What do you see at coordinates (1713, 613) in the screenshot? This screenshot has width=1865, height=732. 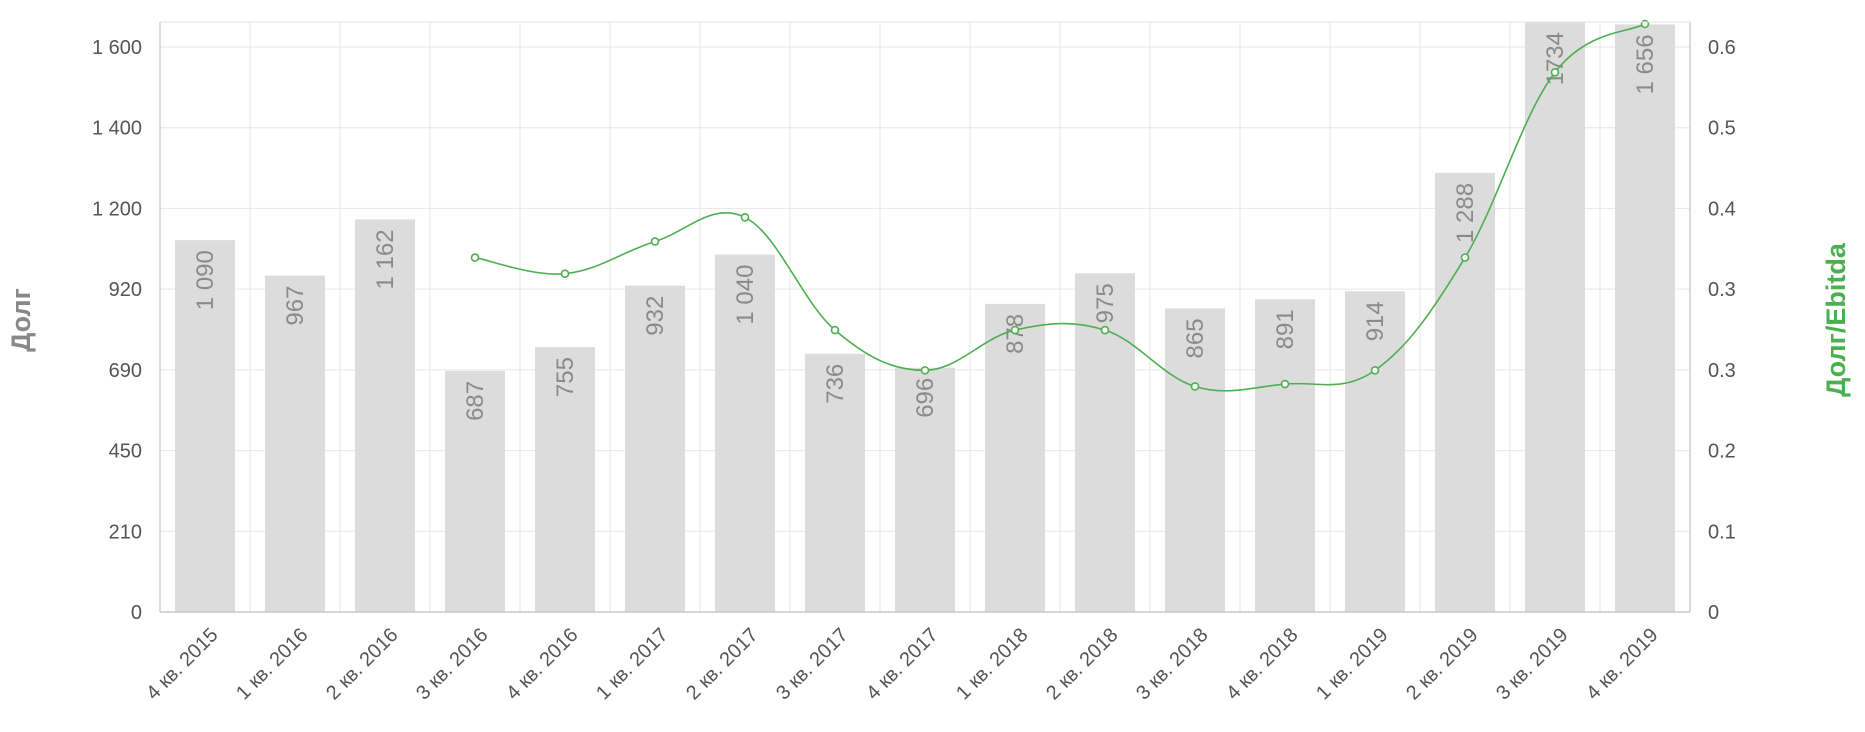 I see `right-tick-label: 0` at bounding box center [1713, 613].